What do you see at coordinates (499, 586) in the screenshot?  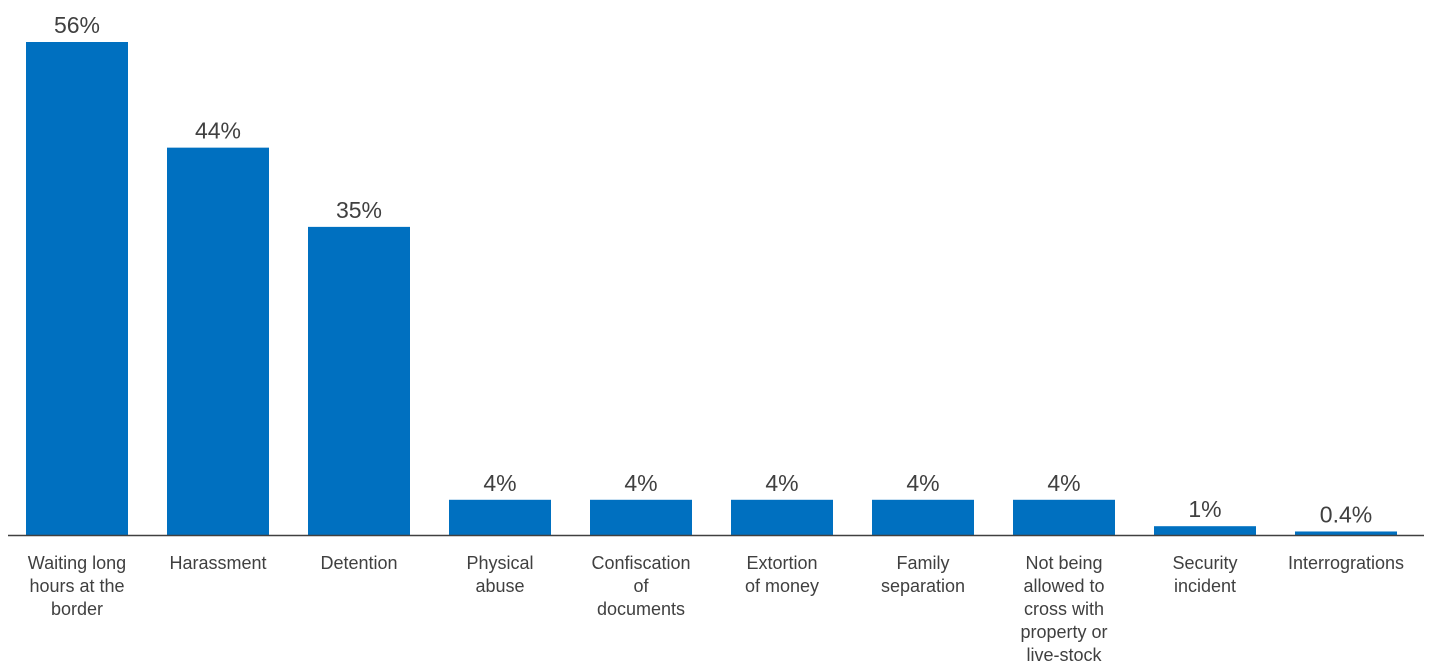 I see `category-label-line: abuse` at bounding box center [499, 586].